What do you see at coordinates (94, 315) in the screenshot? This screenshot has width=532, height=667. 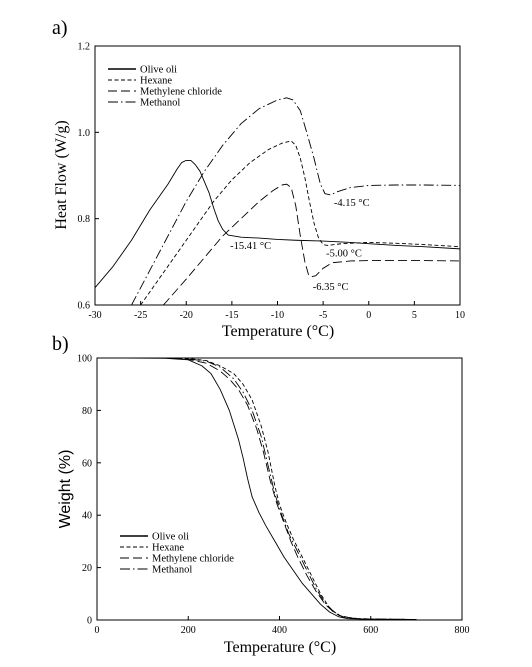 I see `x-tick-label: -30` at bounding box center [94, 315].